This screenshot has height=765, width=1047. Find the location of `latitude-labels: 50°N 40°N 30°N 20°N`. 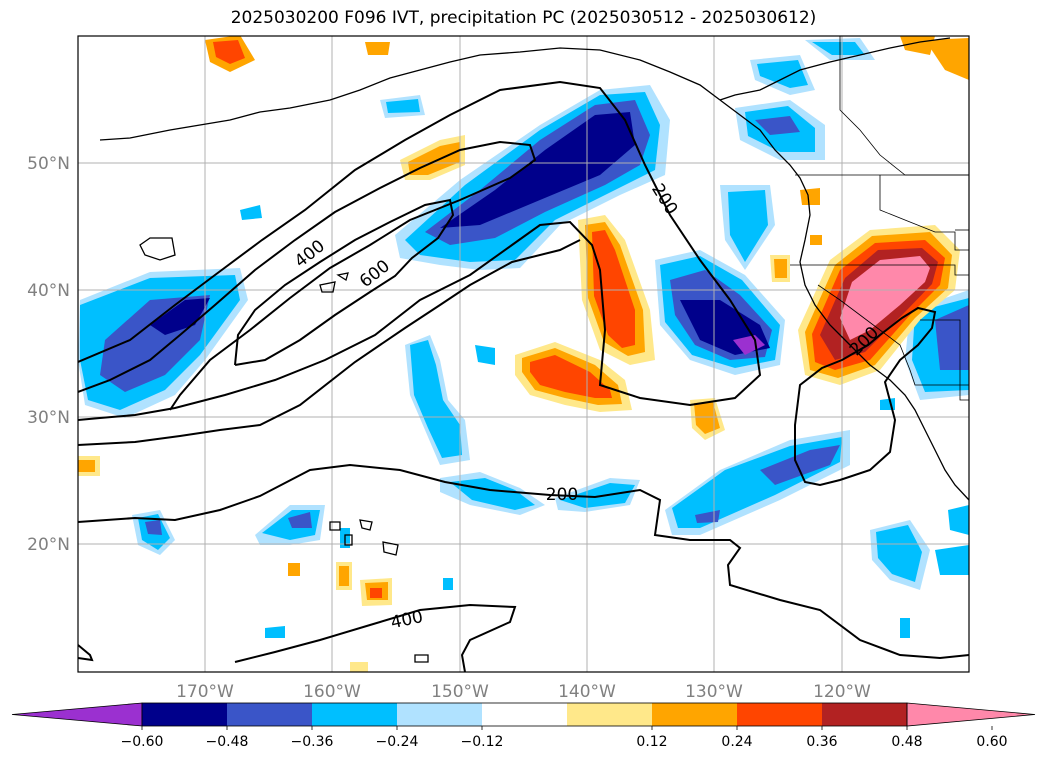

latitude-labels: 50°N 40°N 30°N 20°N is located at coordinates (48, 354).